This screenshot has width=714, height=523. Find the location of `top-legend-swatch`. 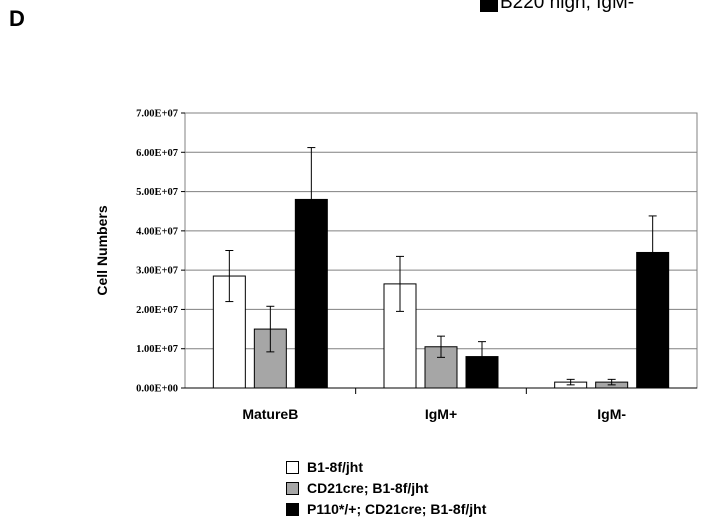

top-legend-swatch is located at coordinates (489, 6).